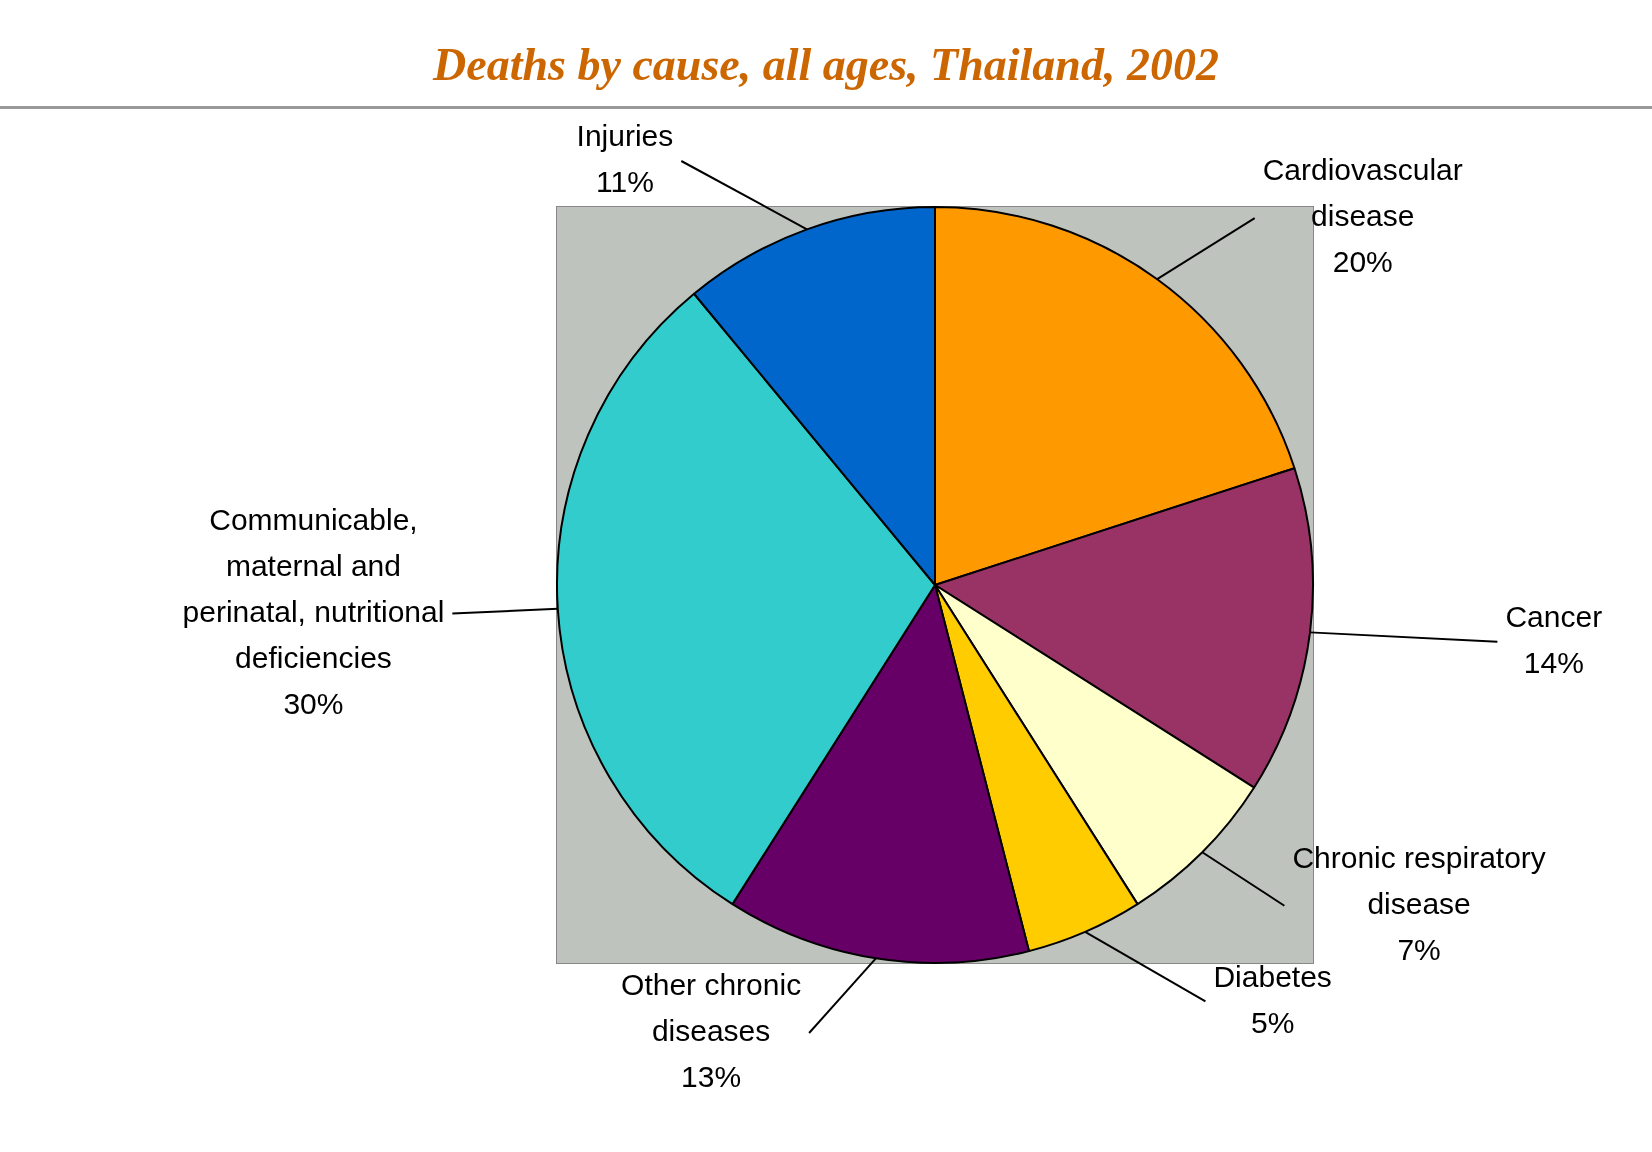 The width and height of the screenshot is (1652, 1152). Describe the element at coordinates (625, 182) in the screenshot. I see `data-label: 11%` at that location.